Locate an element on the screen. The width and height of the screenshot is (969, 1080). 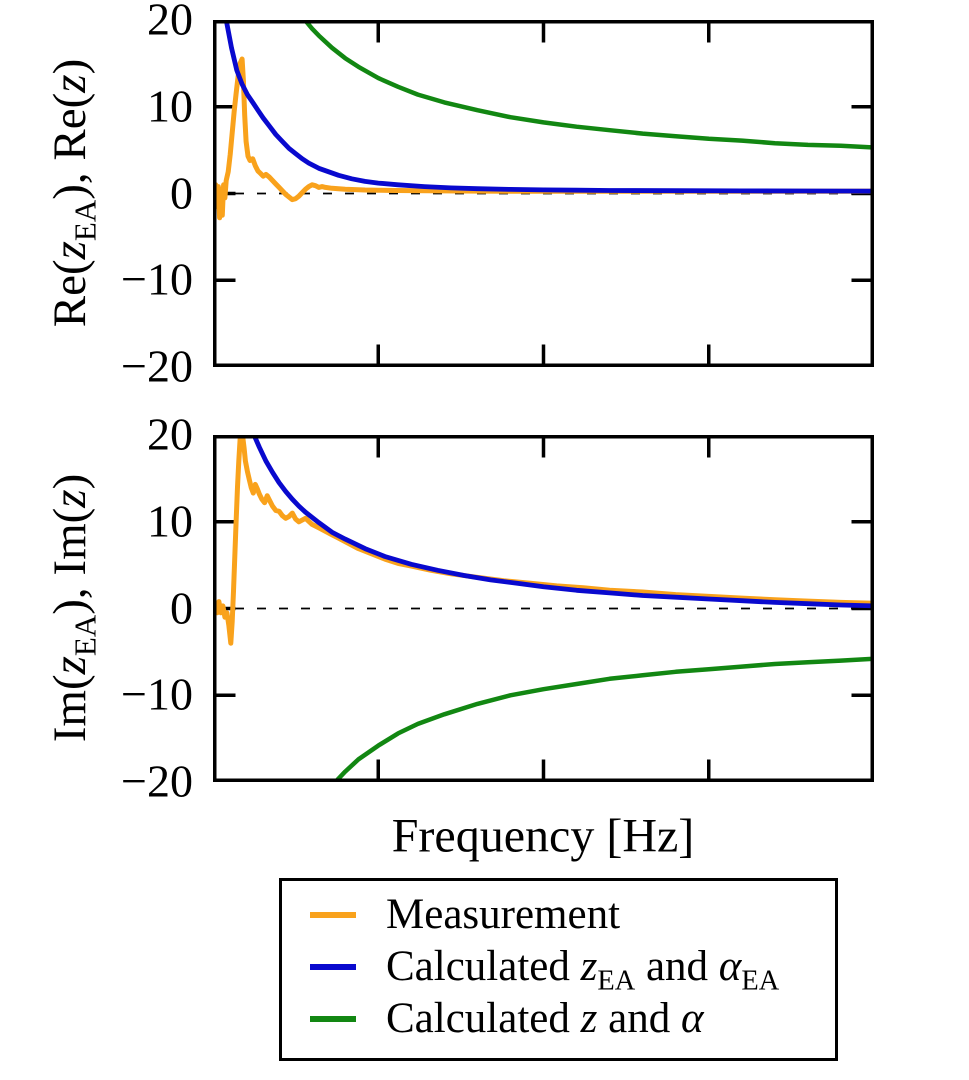
x-axis-label: Frequency [Hz] is located at coordinates (543, 836).